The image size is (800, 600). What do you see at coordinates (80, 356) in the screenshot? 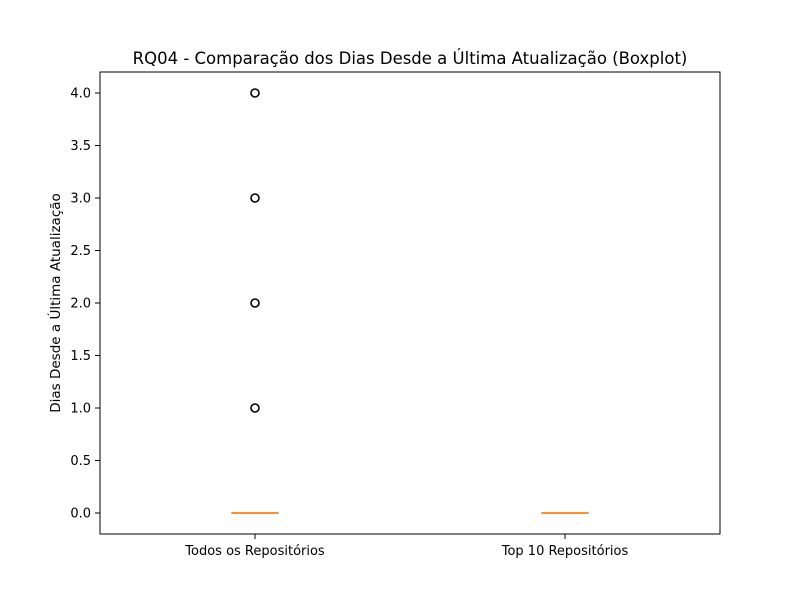
I see `y-tick-label: 1.5` at bounding box center [80, 356].